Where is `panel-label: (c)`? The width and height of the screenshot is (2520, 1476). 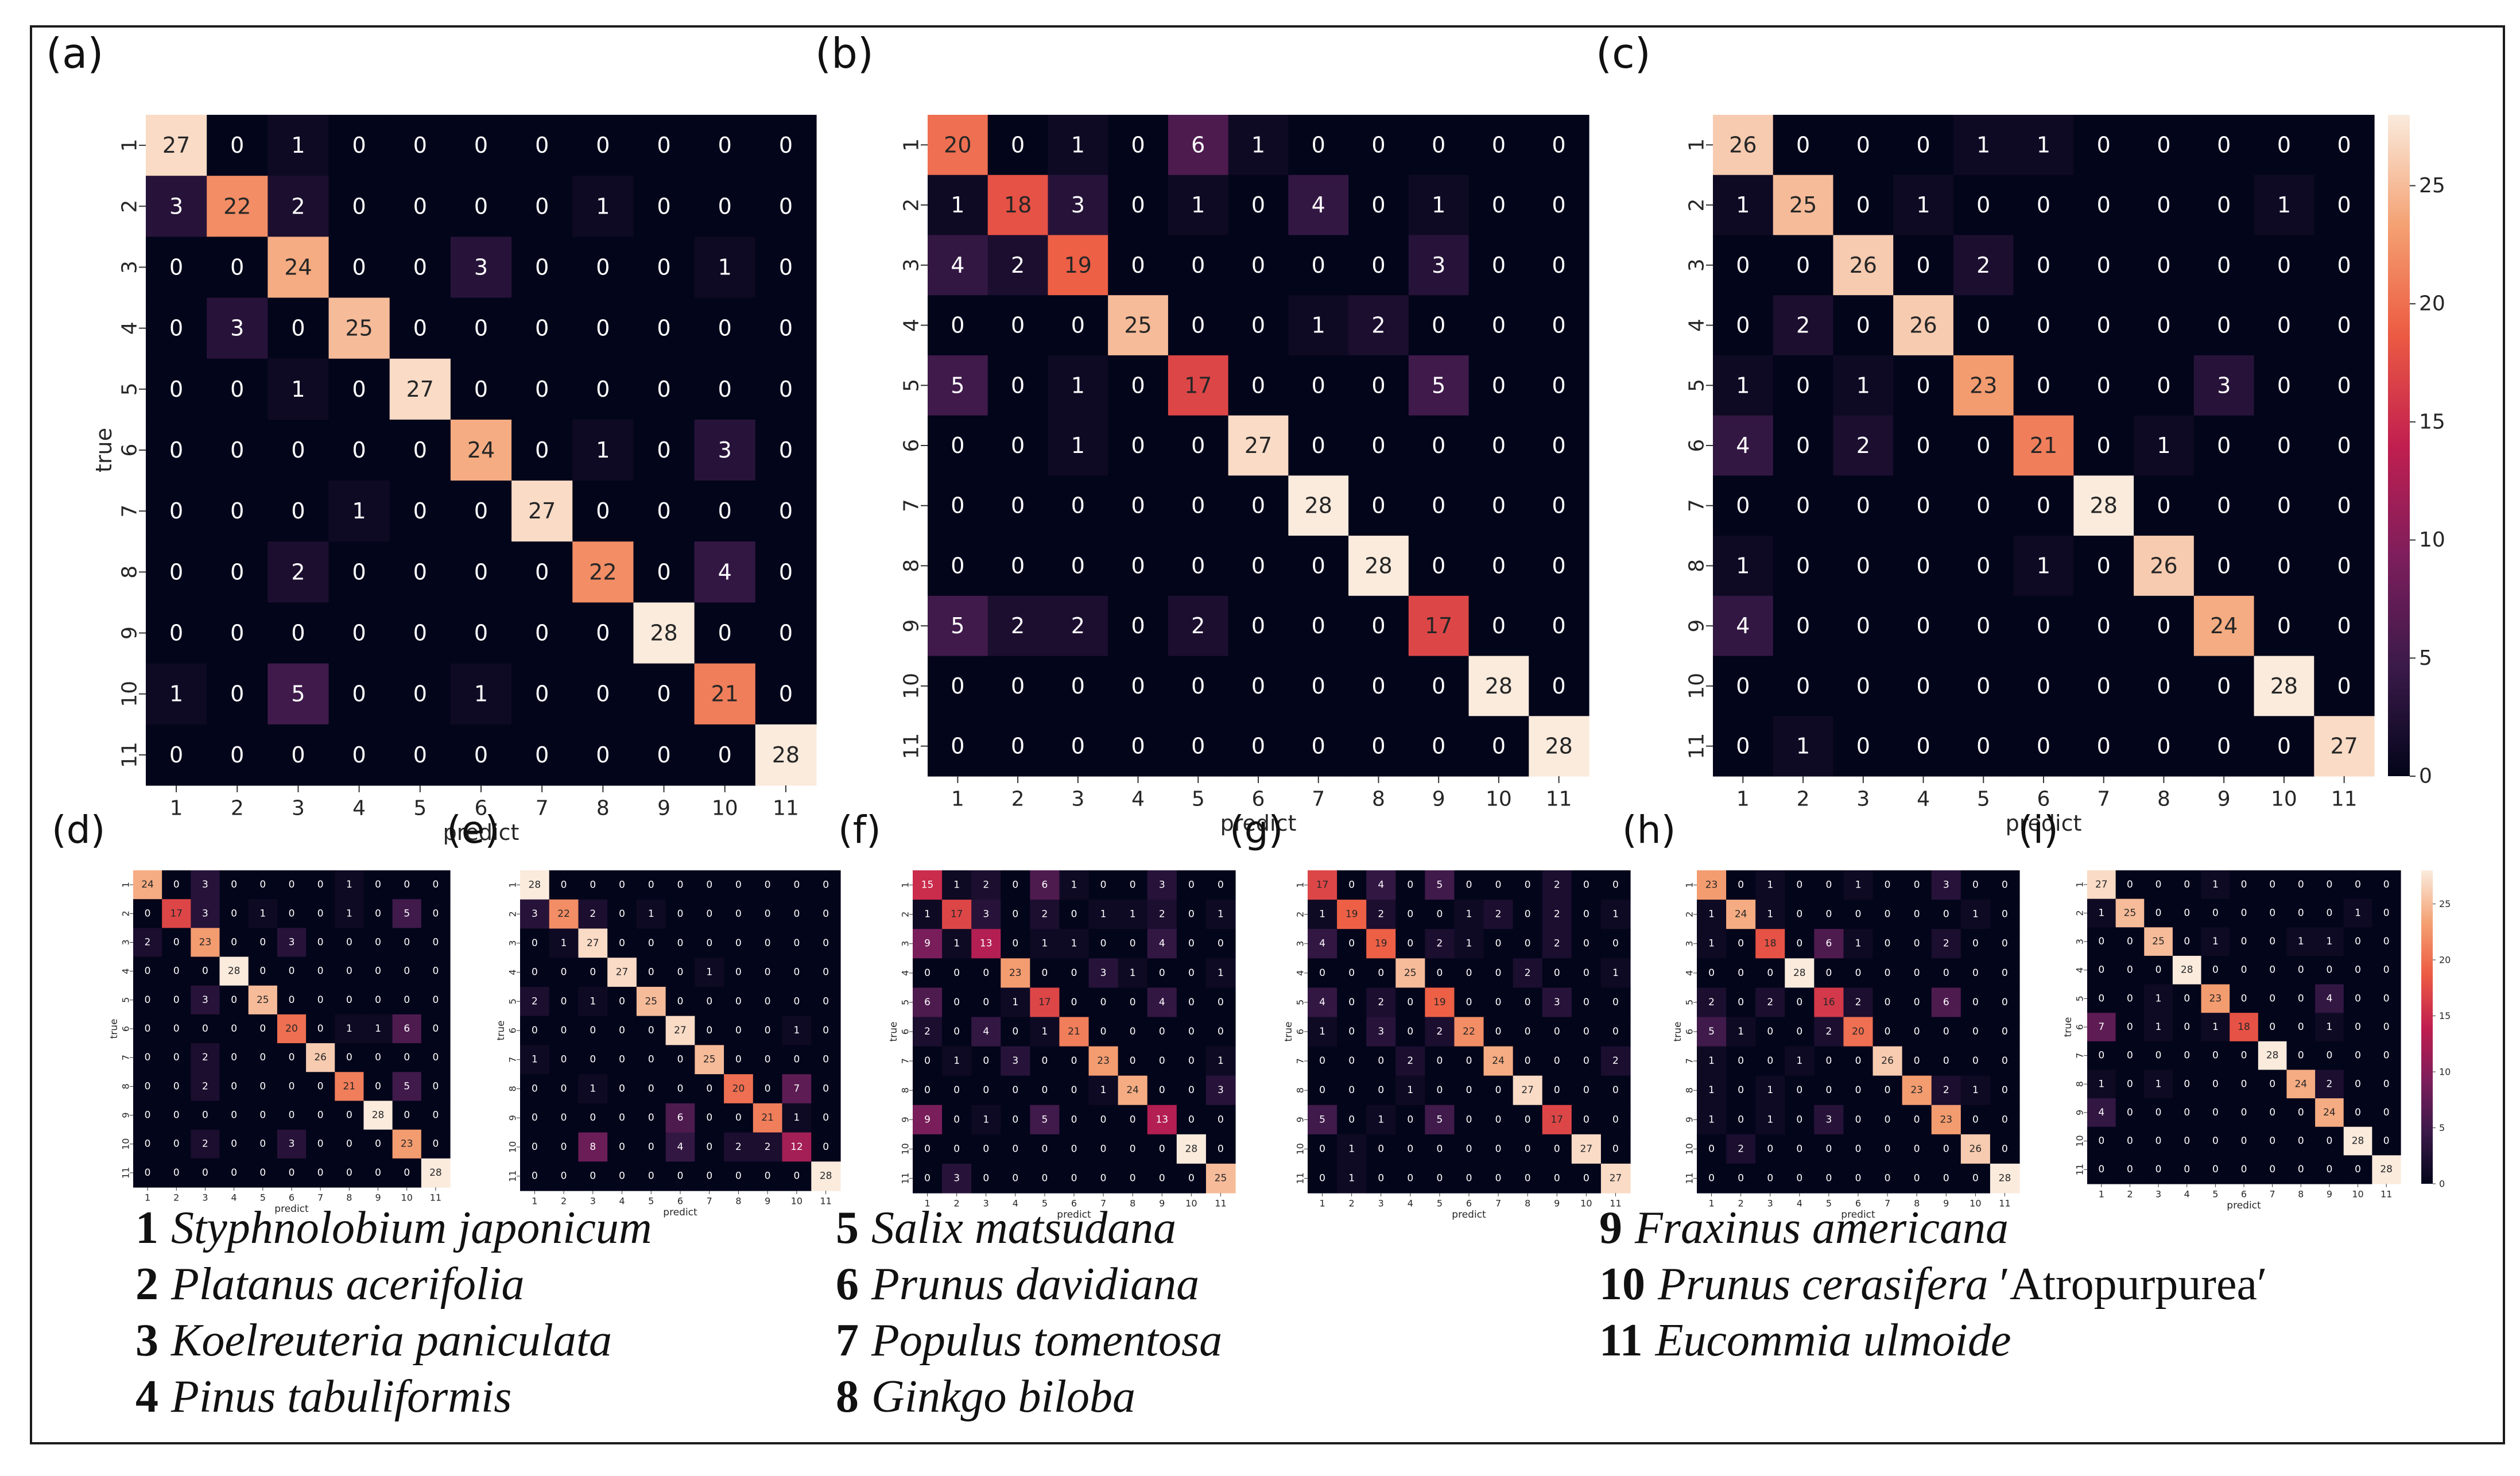
panel-label: (c) is located at coordinates (1623, 53).